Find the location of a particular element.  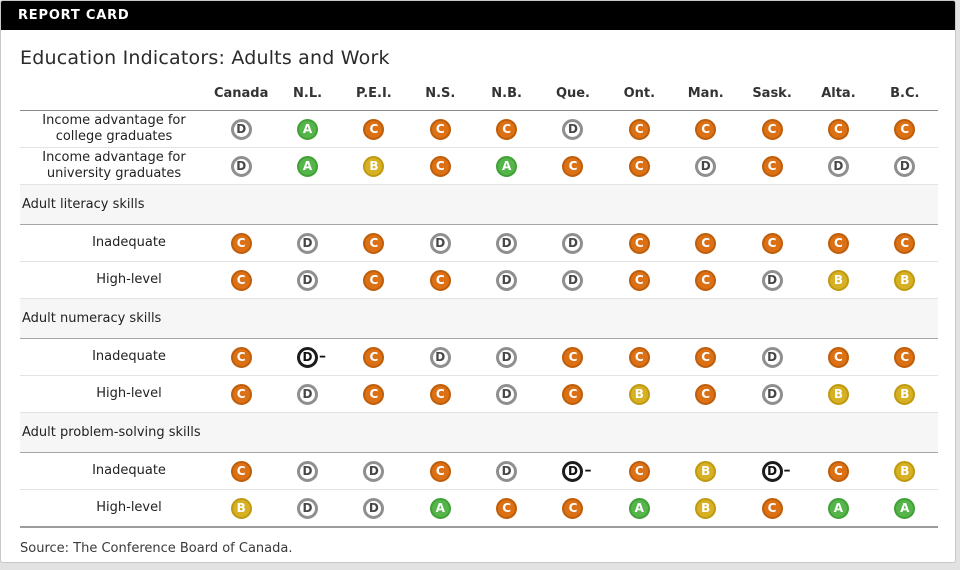

row-label-column-header is located at coordinates (114, 95).